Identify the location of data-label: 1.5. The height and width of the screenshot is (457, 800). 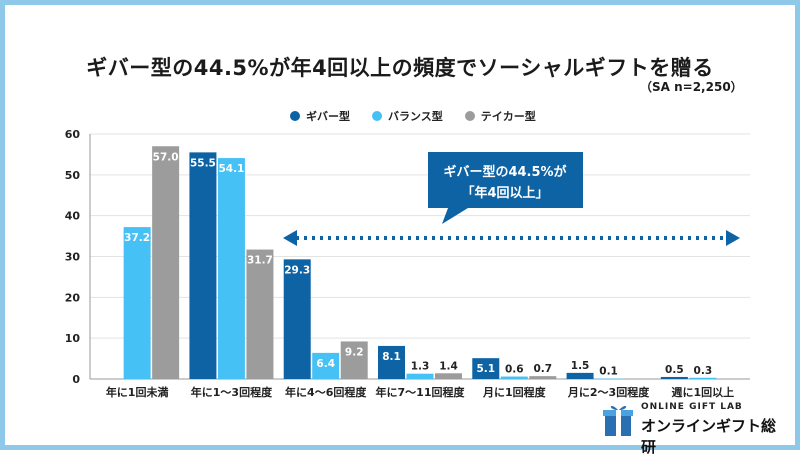
(580, 366).